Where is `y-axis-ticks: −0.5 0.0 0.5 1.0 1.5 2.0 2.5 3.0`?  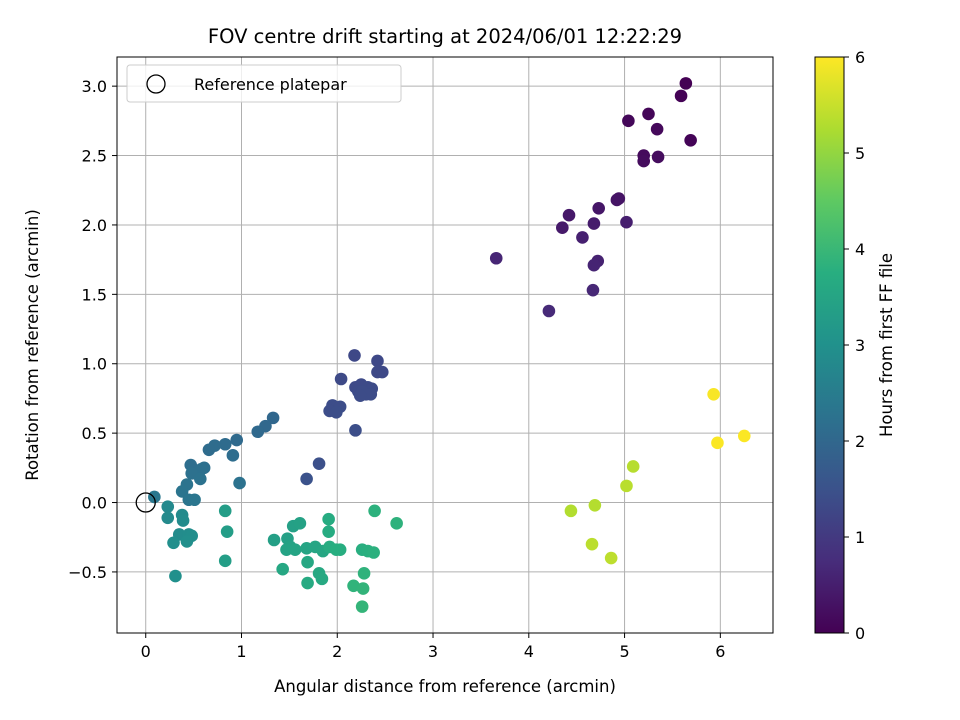
y-axis-ticks: −0.5 0.0 0.5 1.0 1.5 2.0 2.5 3.0 is located at coordinates (92, 329).